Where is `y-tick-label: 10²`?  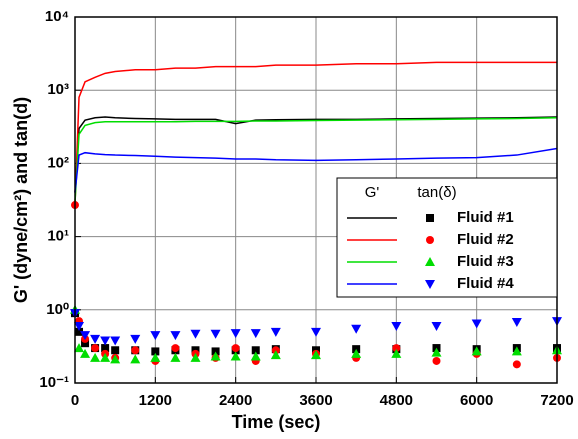 y-tick-label: 10² is located at coordinates (58, 162).